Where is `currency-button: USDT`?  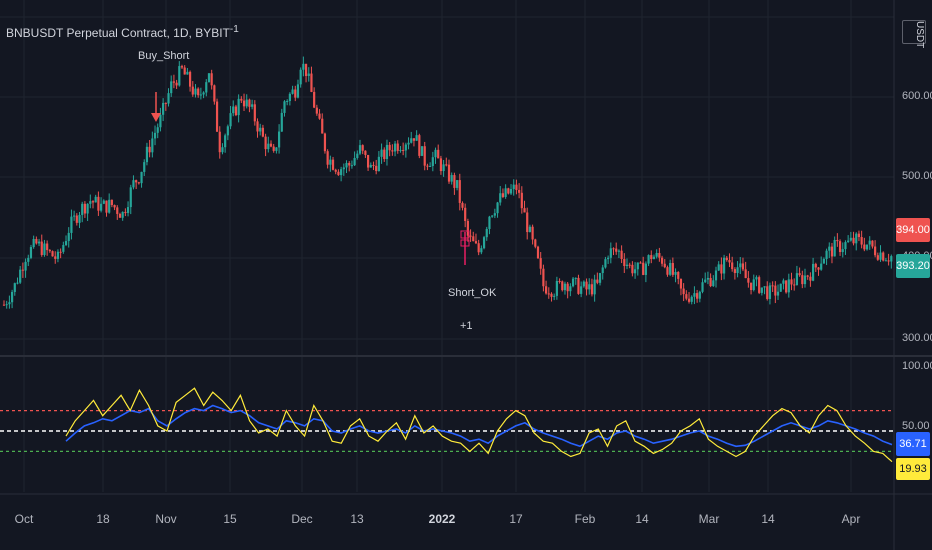 currency-button: USDT is located at coordinates (914, 34).